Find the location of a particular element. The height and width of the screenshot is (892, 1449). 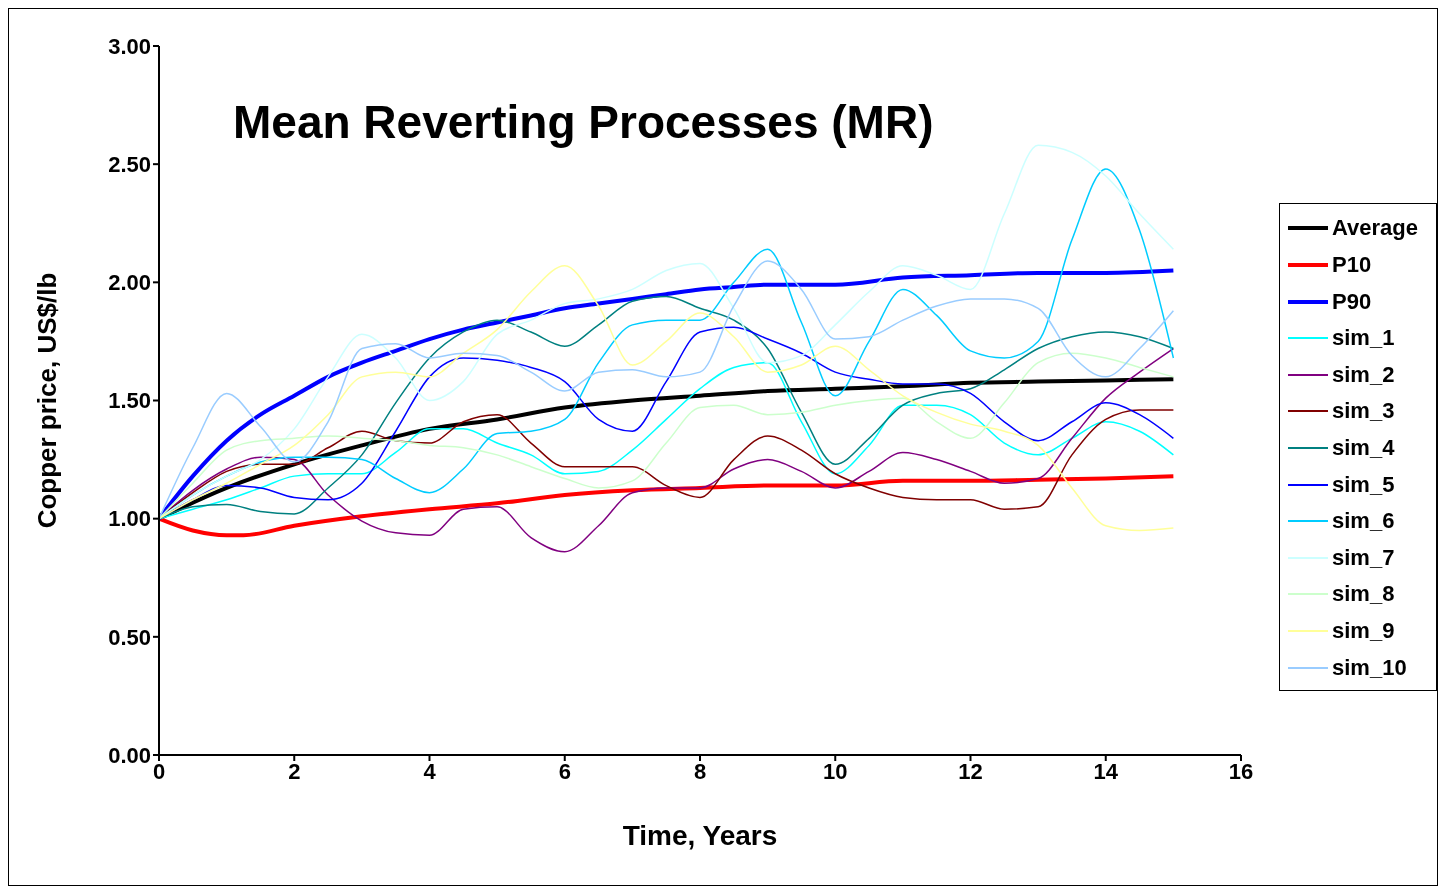

y-tick-label: 1.00 is located at coordinates (129, 519).